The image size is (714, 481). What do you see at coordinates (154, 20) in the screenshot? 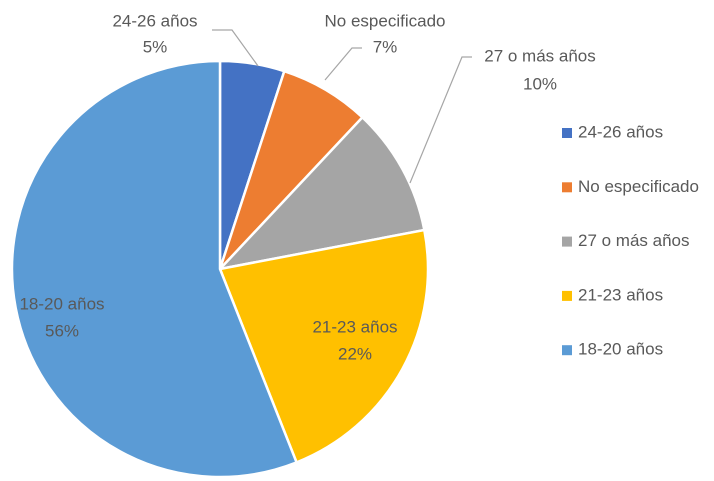
I see `data-label-category: 24-26 años` at bounding box center [154, 20].